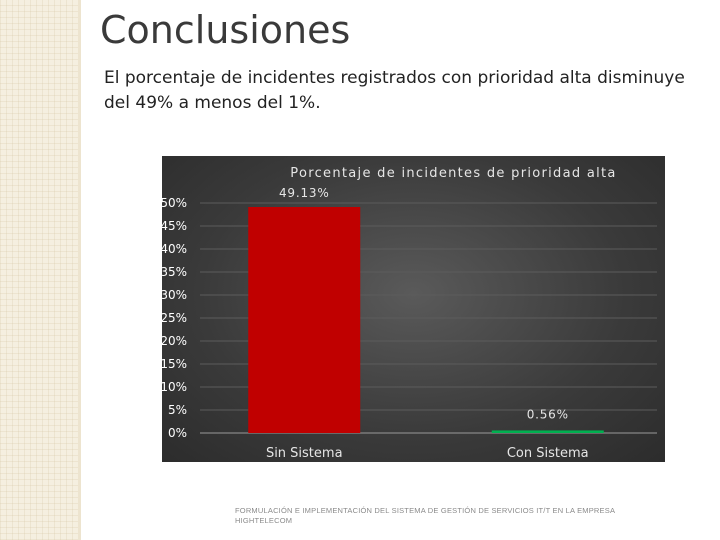 This screenshot has width=720, height=540. Describe the element at coordinates (304, 453) in the screenshot. I see `category-label: Sin Sistema` at that location.